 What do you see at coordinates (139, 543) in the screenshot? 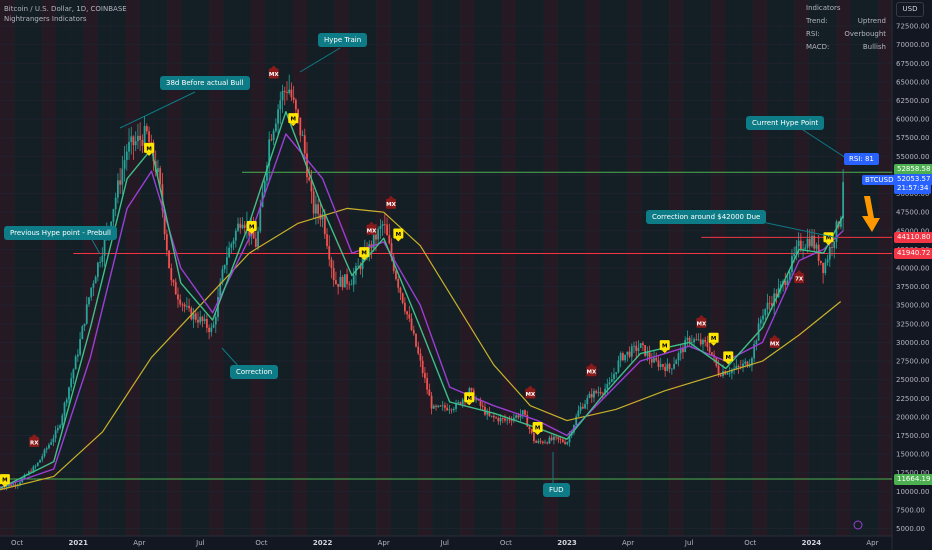
I see `x-tick-label: Apr` at bounding box center [139, 543].